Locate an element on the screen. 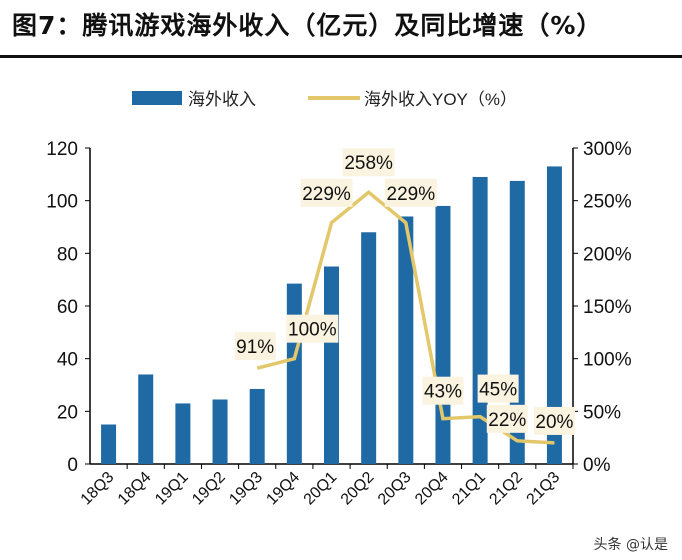 The height and width of the screenshot is (560, 682). data-label: 20% is located at coordinates (554, 422).